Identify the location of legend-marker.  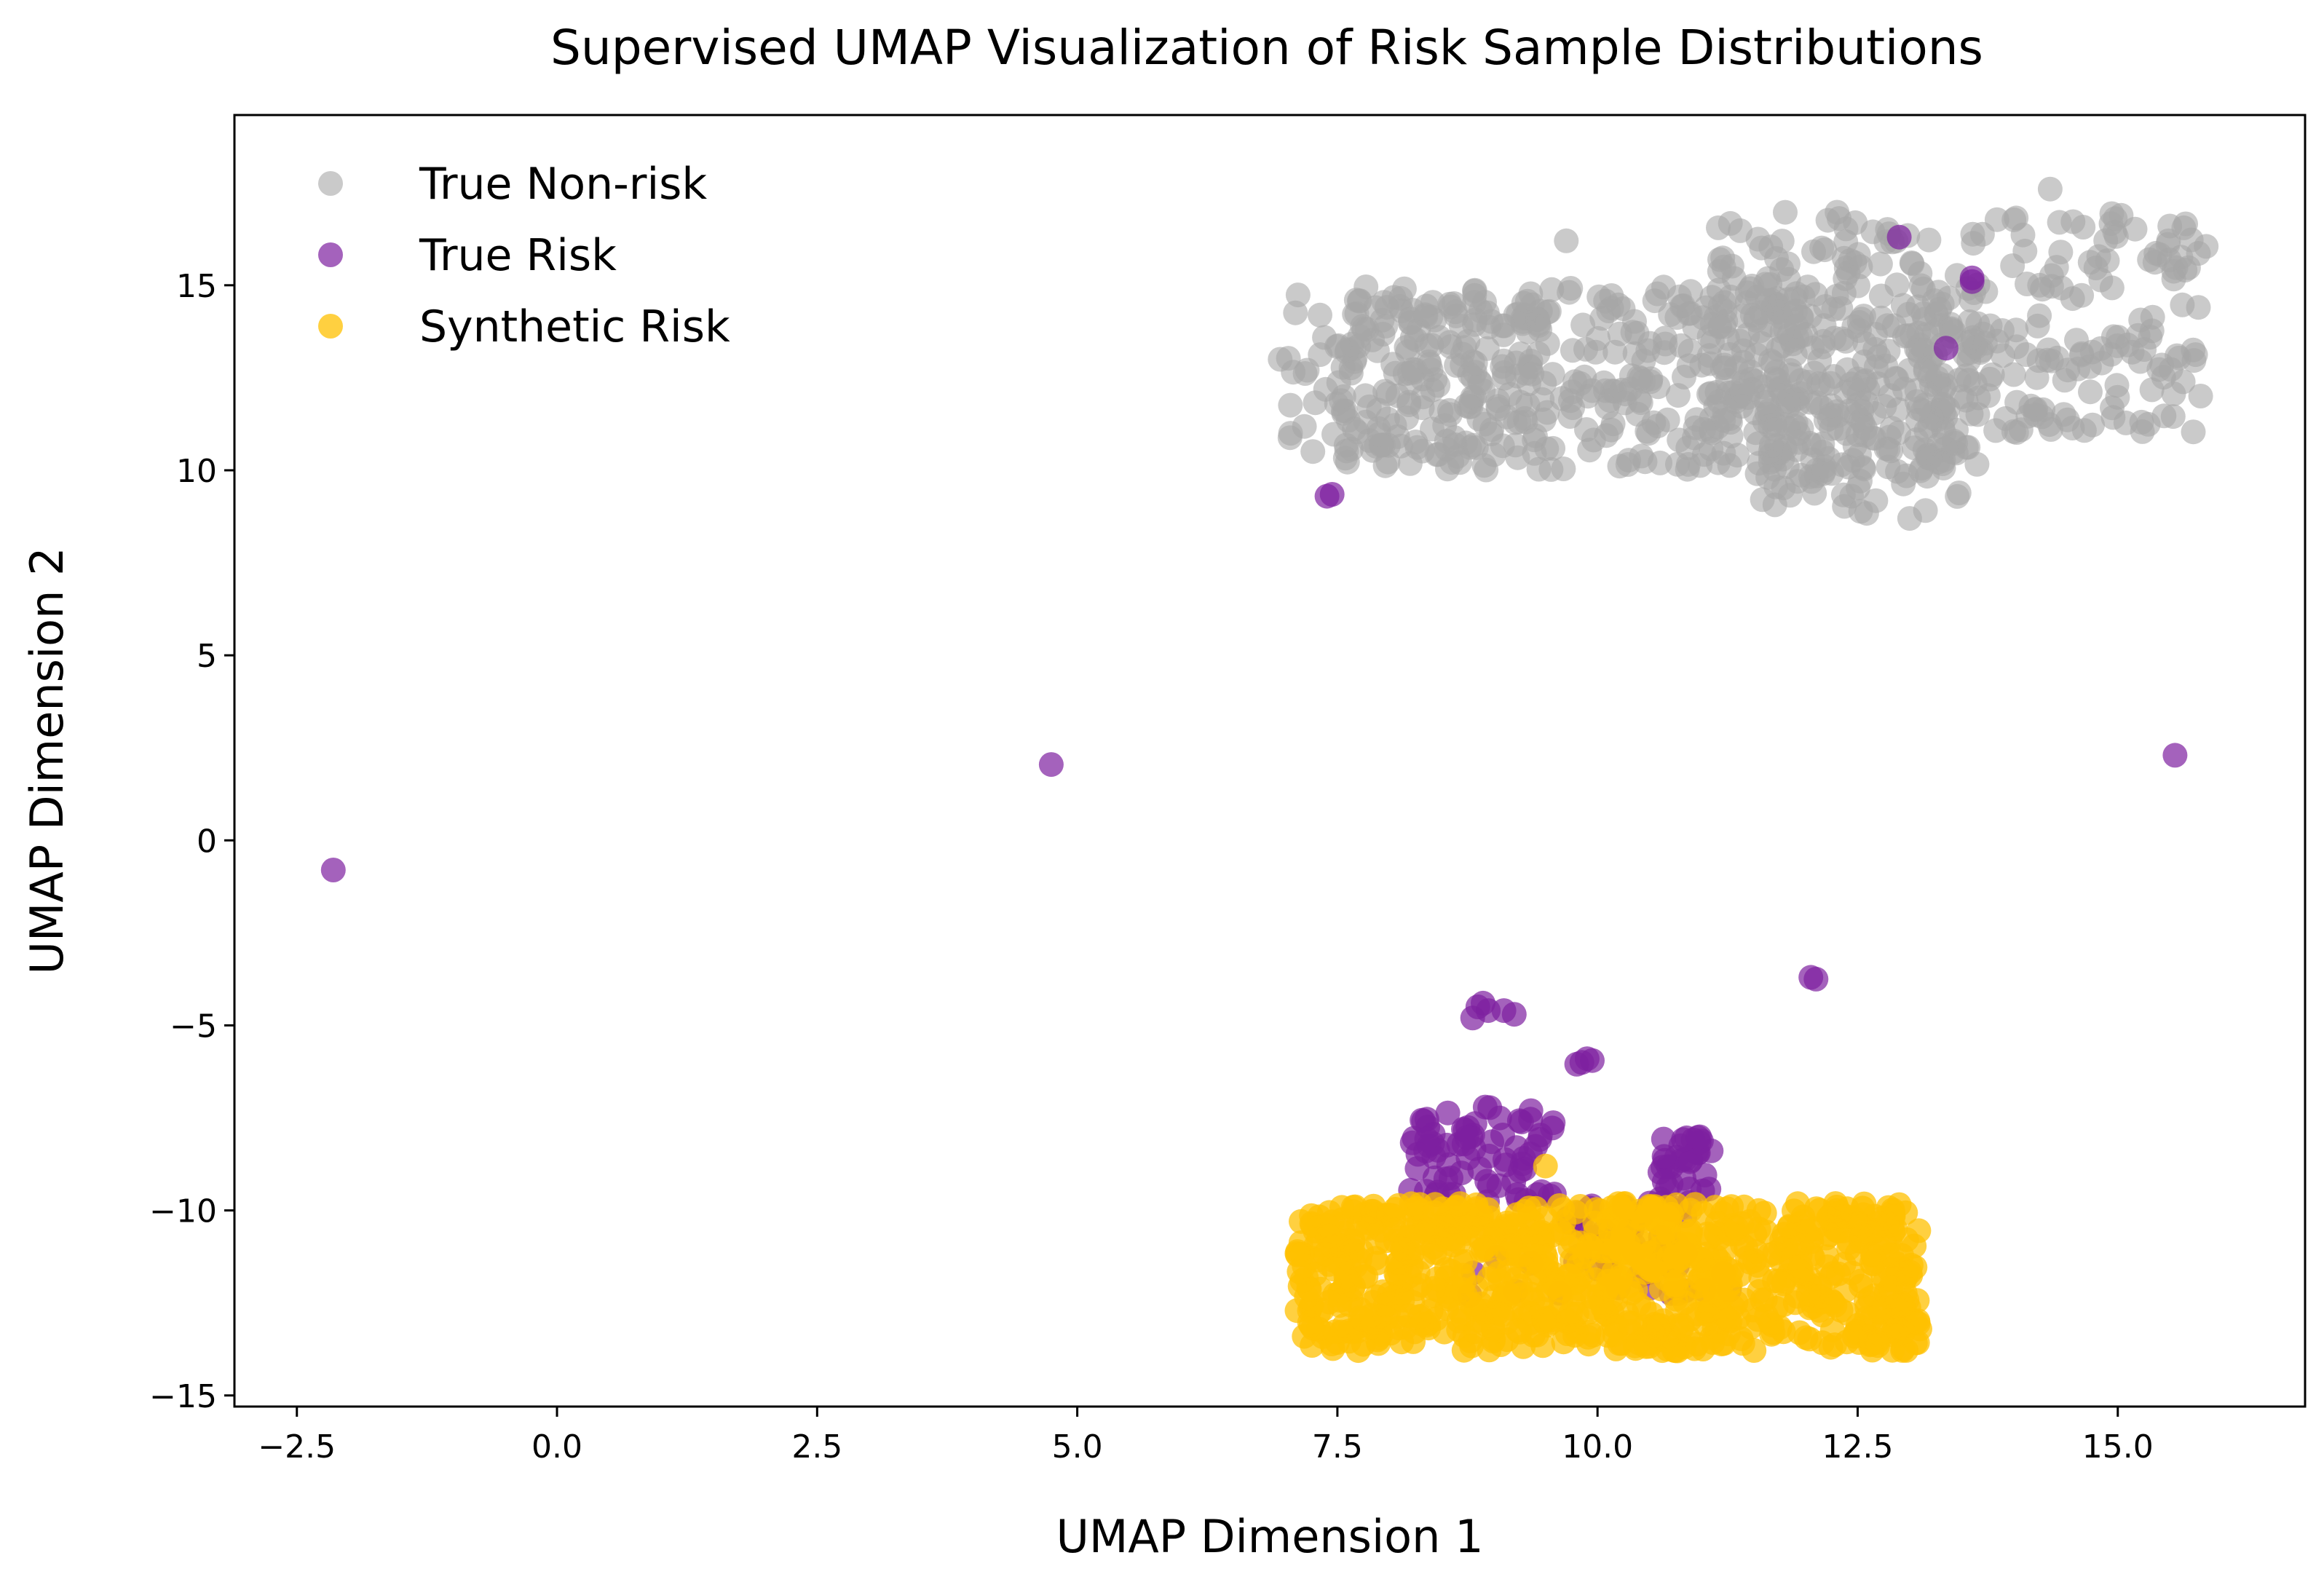
(330, 254).